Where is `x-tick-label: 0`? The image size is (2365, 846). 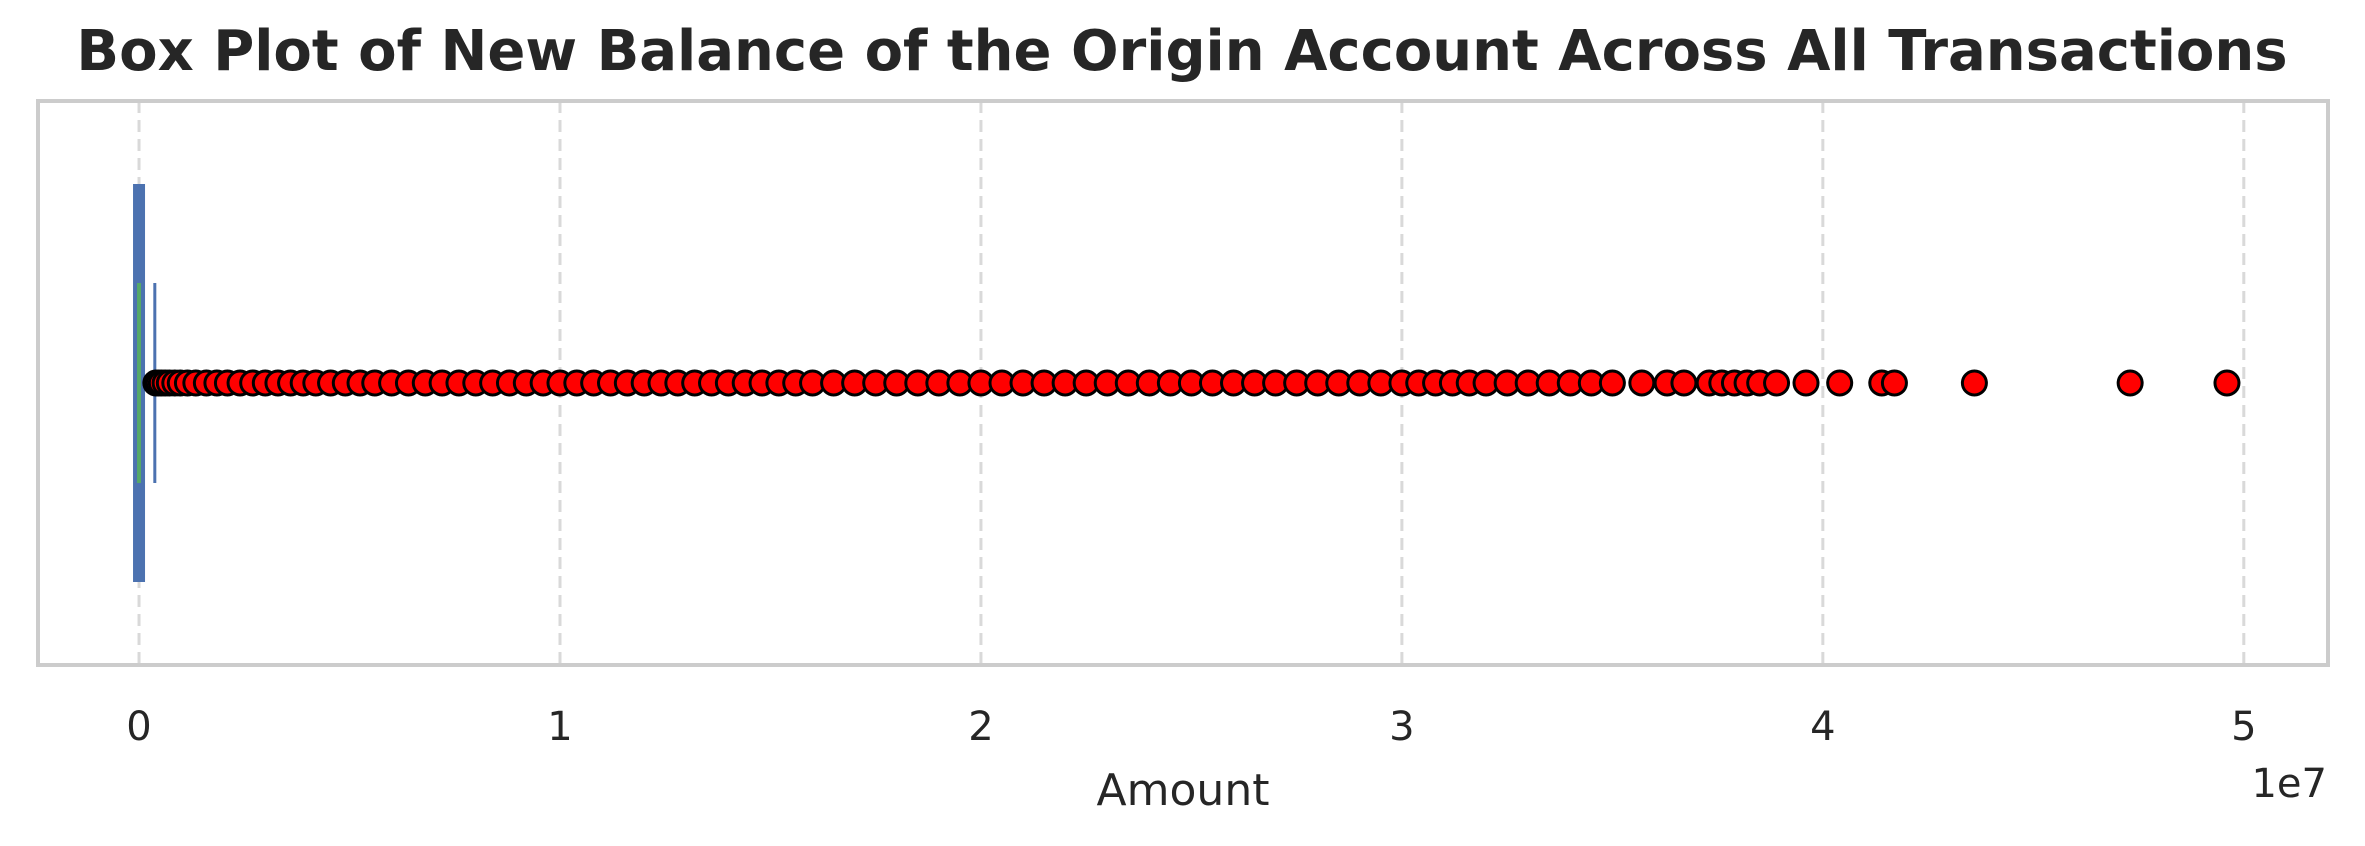 x-tick-label: 0 is located at coordinates (138, 727).